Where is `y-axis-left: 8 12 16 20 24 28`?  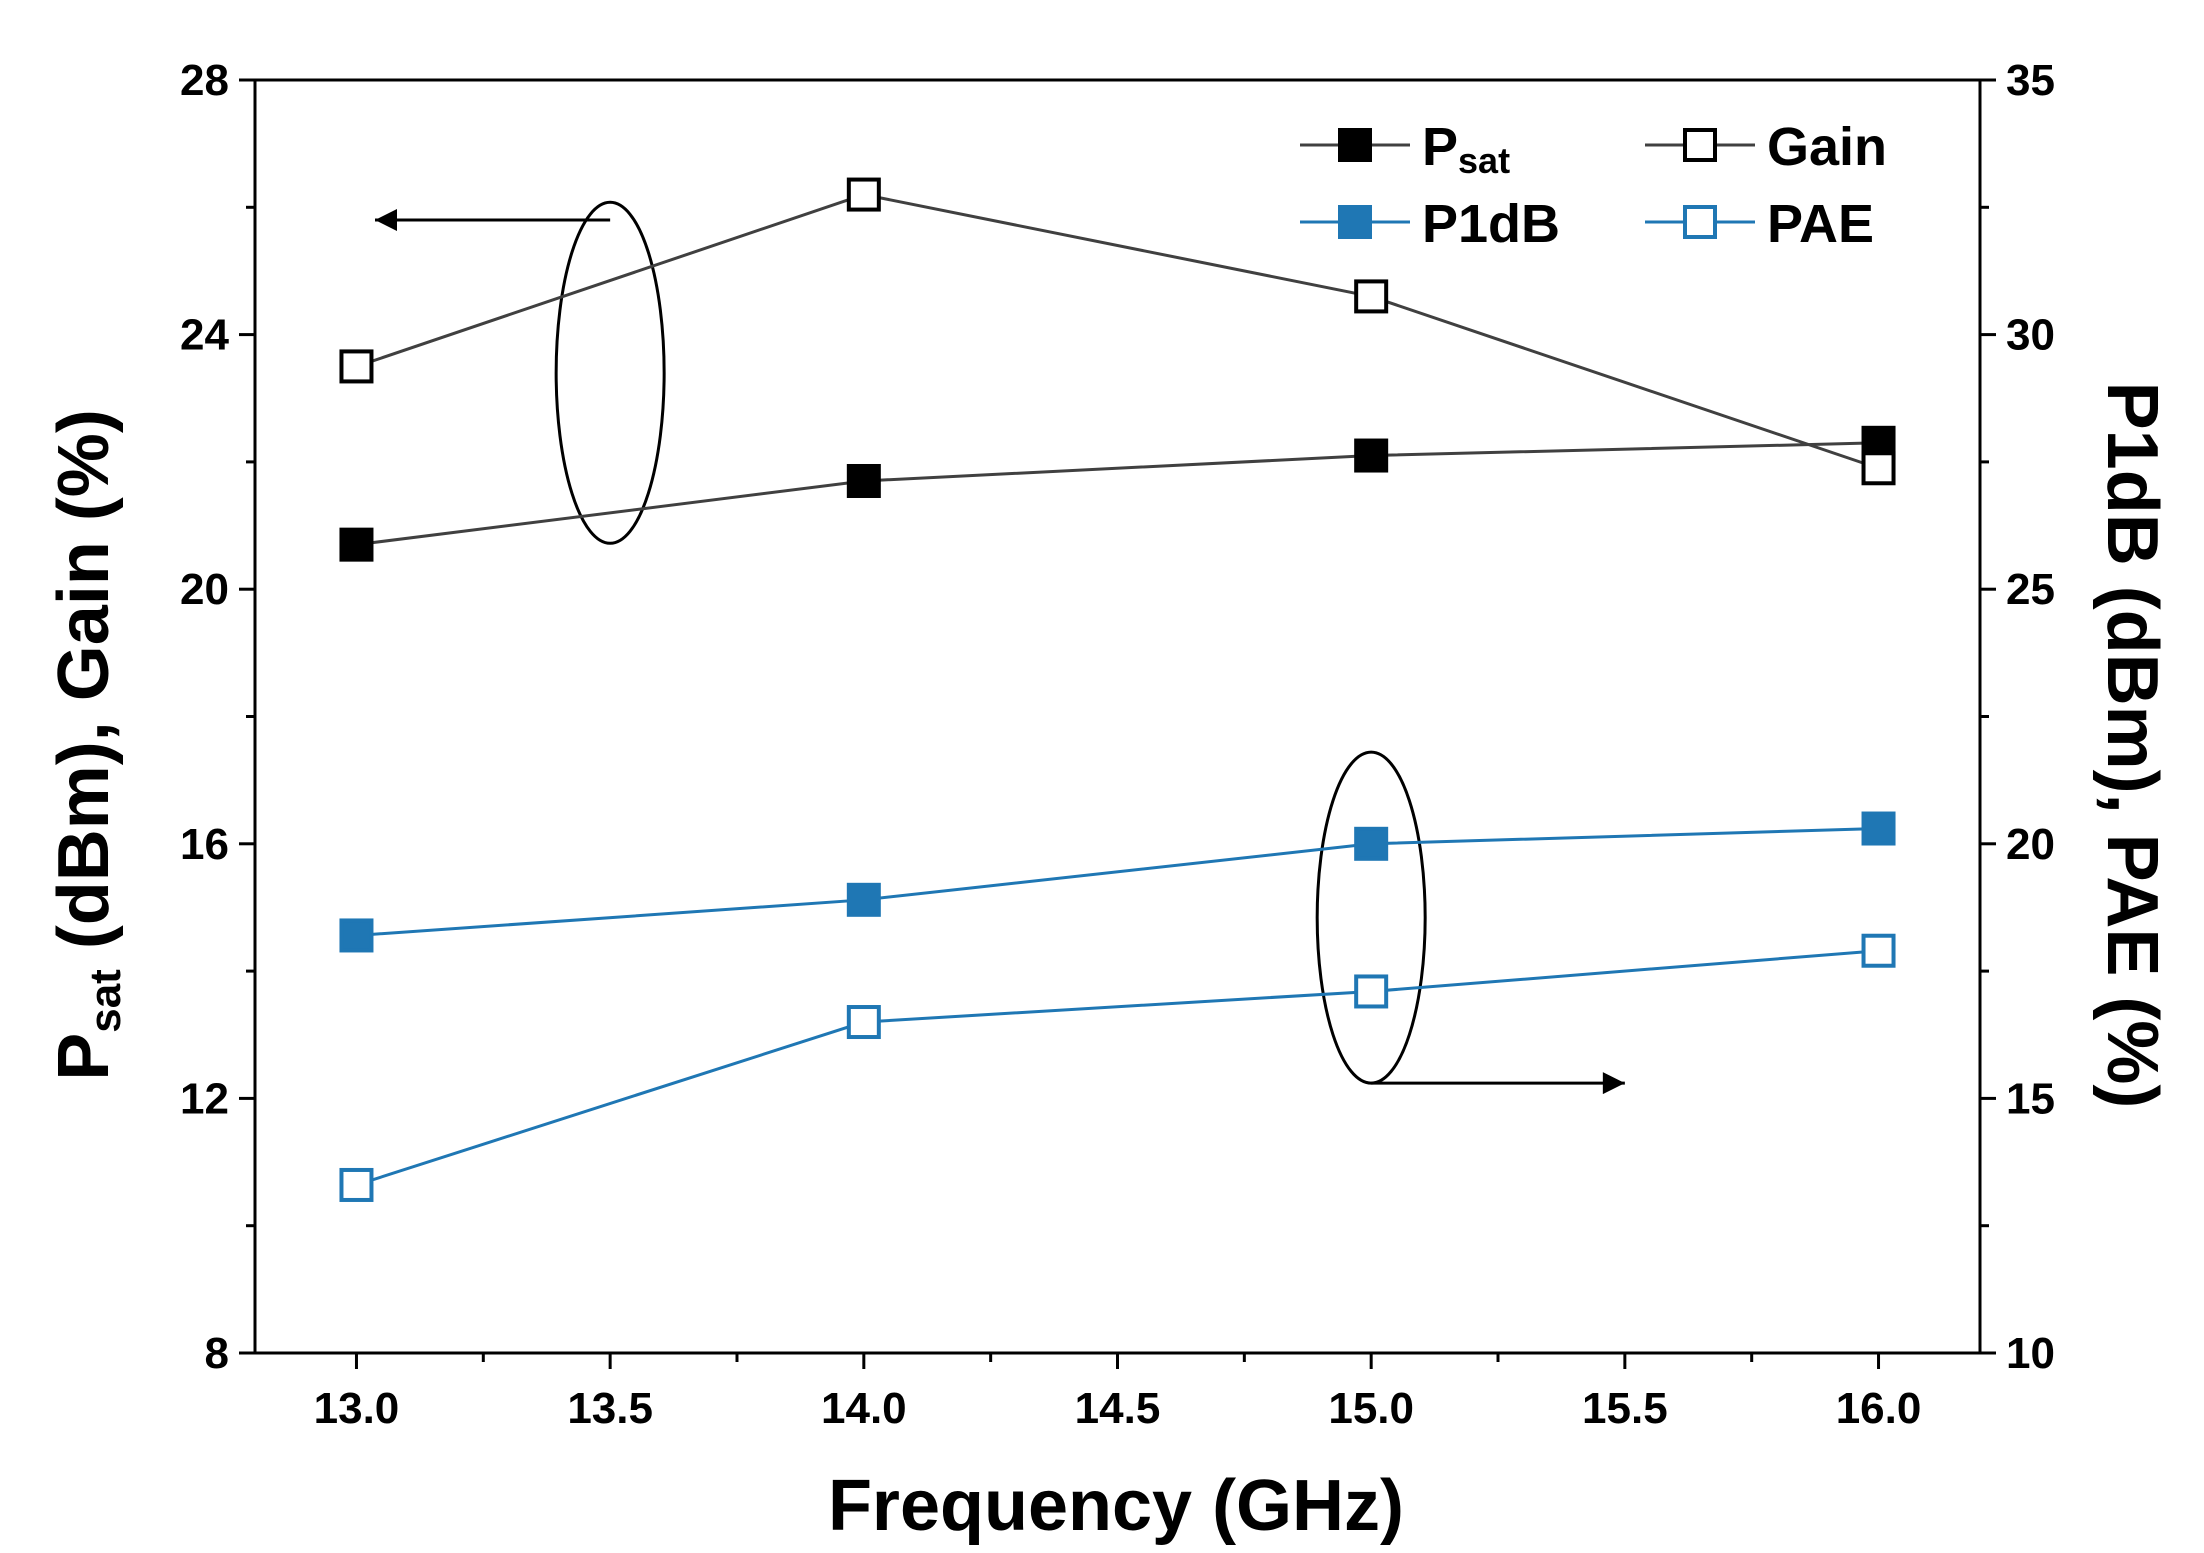 y-axis-left: 8 12 16 20 24 28 is located at coordinates (217, 717).